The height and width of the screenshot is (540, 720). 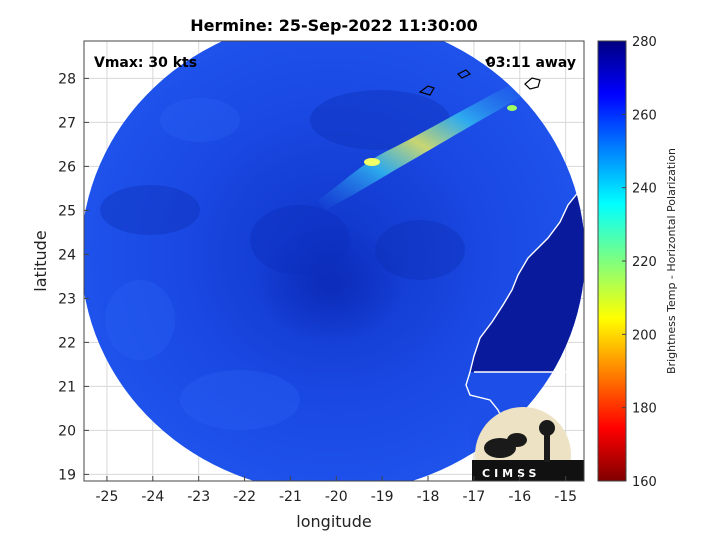 I want to click on y-axis-label: latitude, so click(x=40, y=260).